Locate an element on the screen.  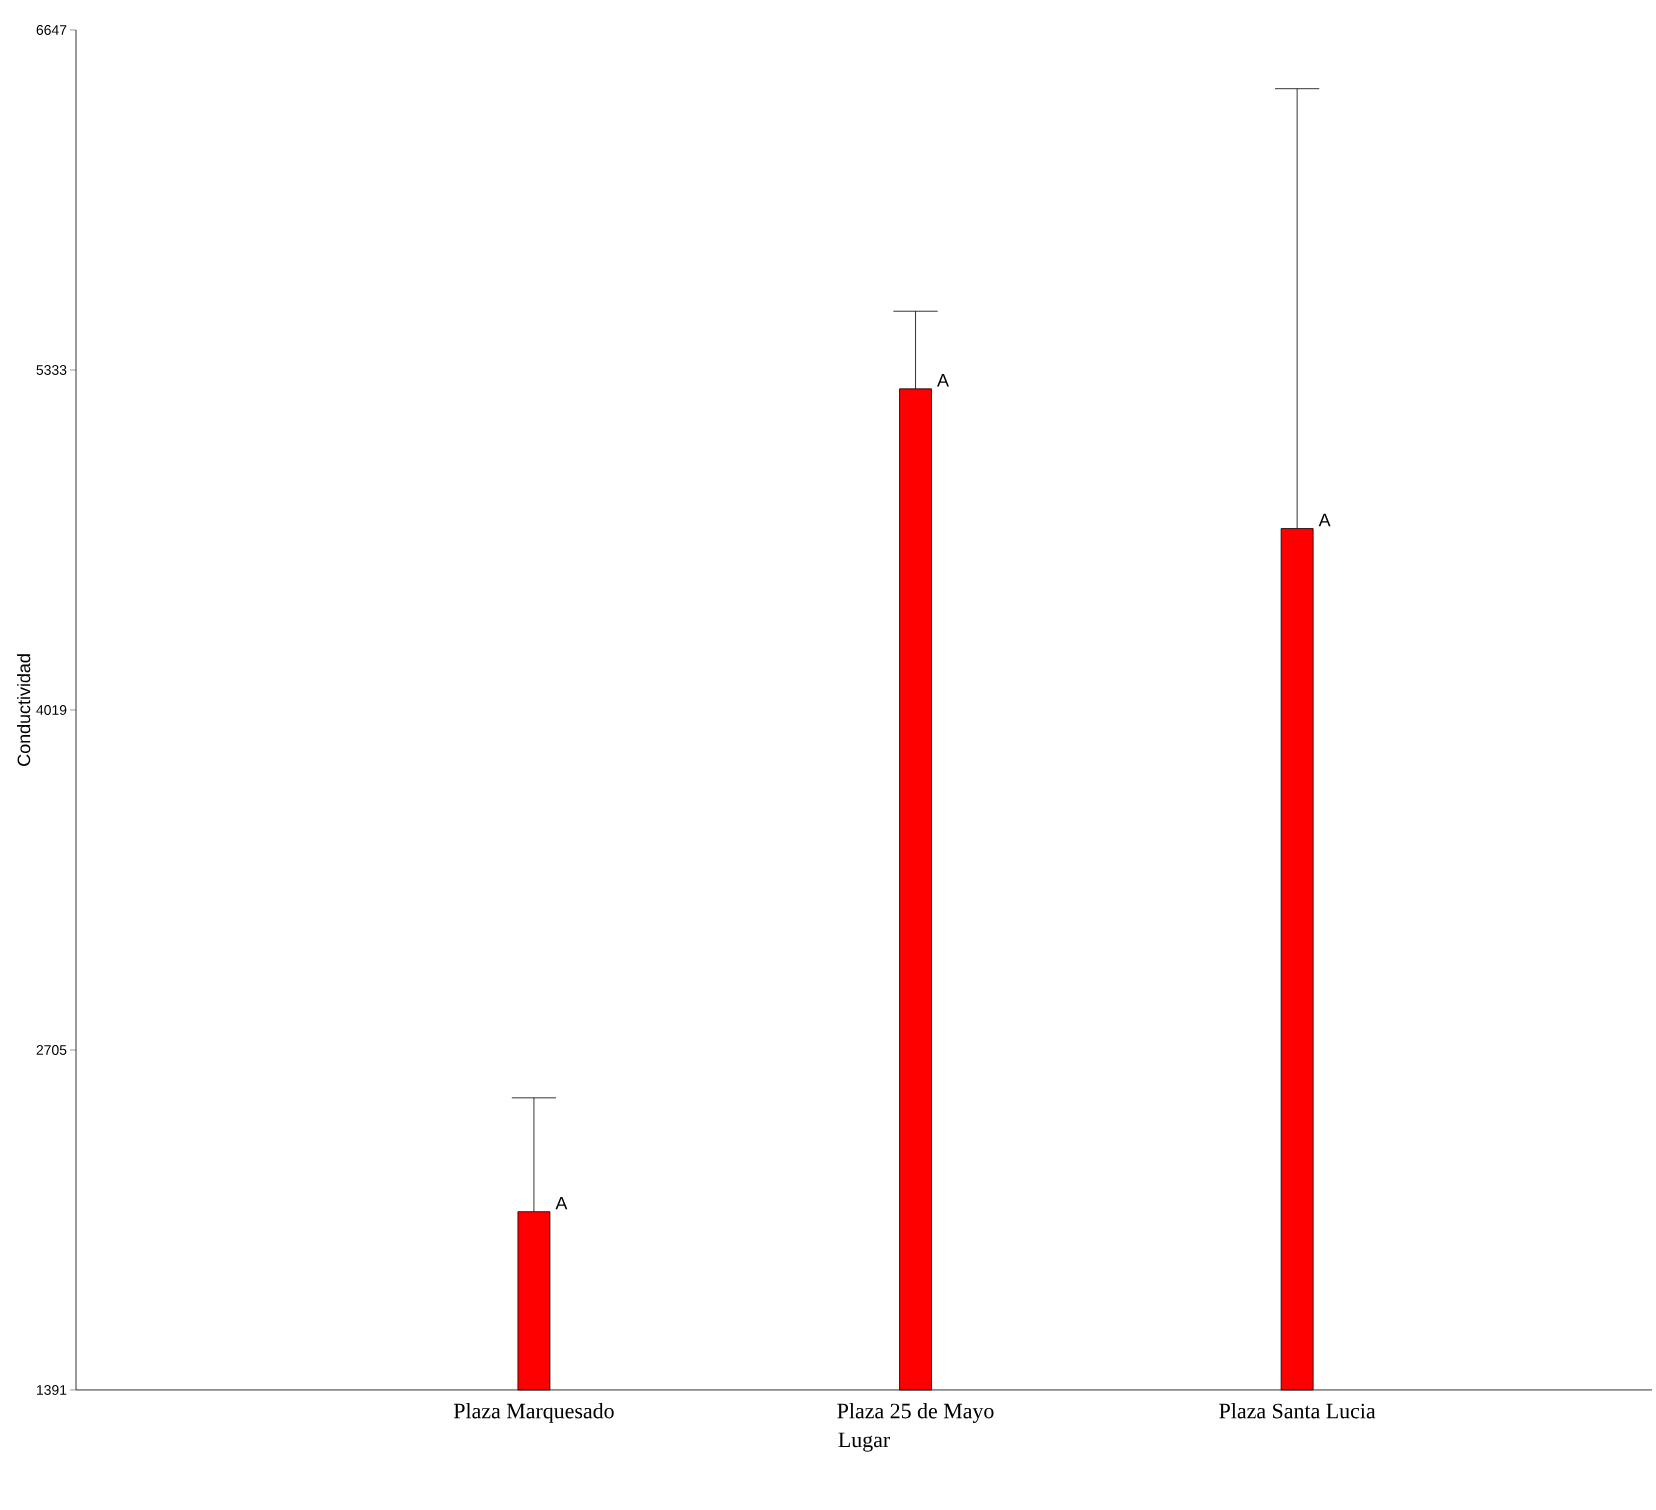
x-tick-label: Plaza Marquesado is located at coordinates (533, 1413).